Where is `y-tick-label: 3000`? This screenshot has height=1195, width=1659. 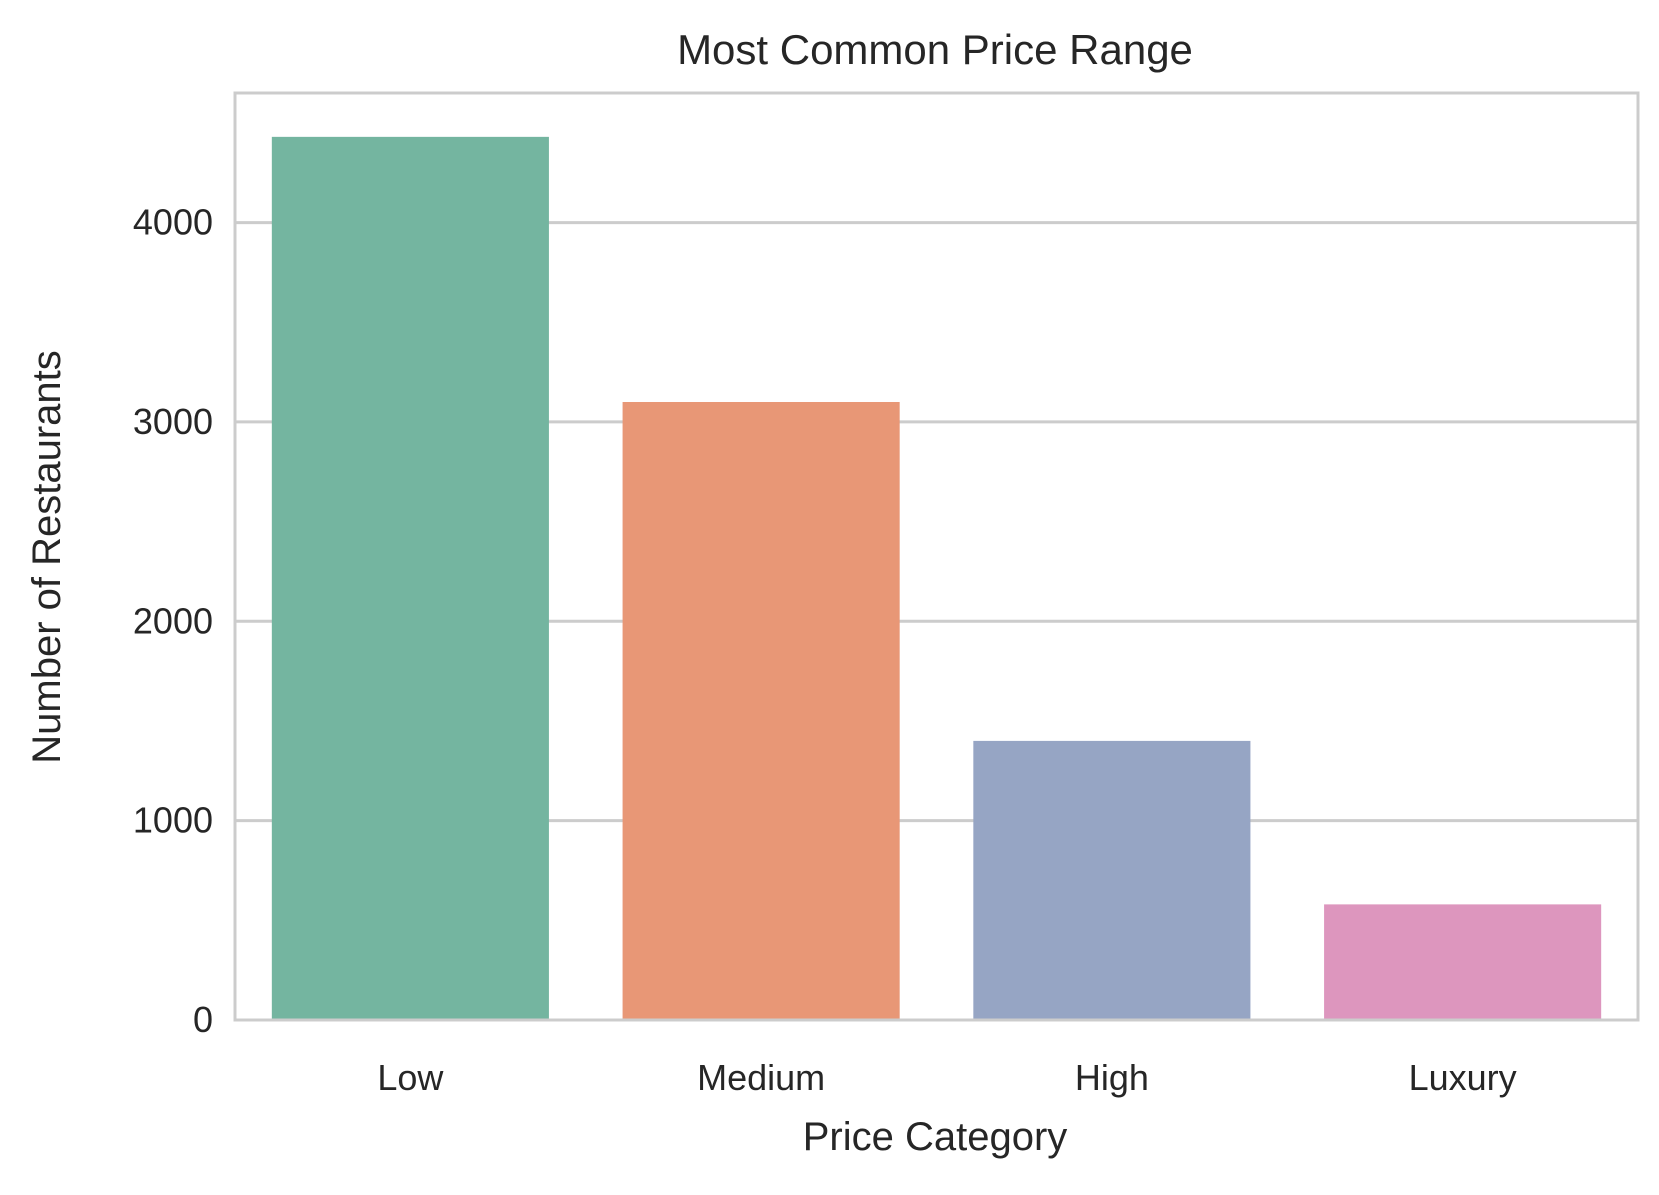
y-tick-label: 3000 is located at coordinates (173, 421).